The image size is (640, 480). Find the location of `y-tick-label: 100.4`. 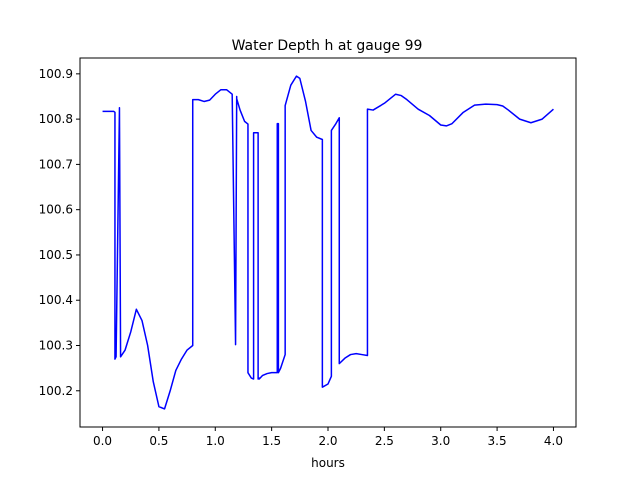

y-tick-label: 100.4 is located at coordinates (56, 300).